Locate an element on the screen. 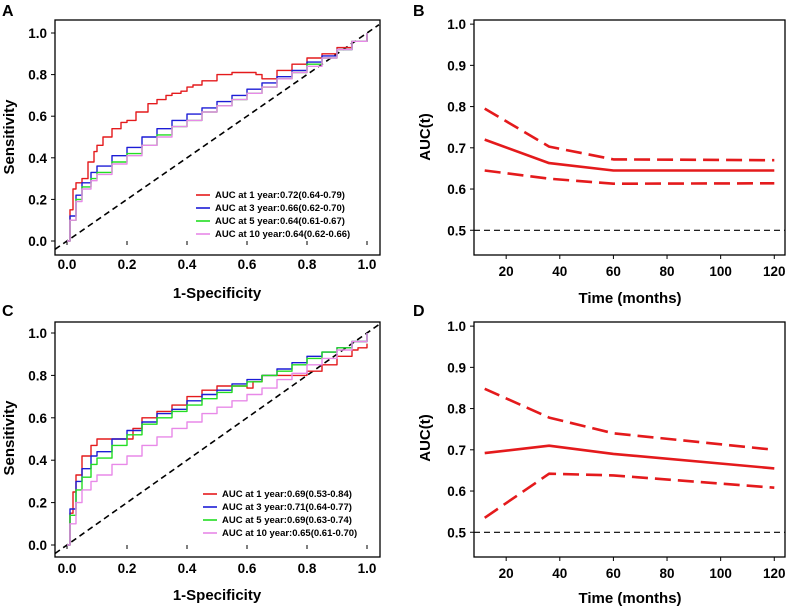 This screenshot has width=797, height=608. panel-d-x-tick-label: 80 is located at coordinates (667, 573).